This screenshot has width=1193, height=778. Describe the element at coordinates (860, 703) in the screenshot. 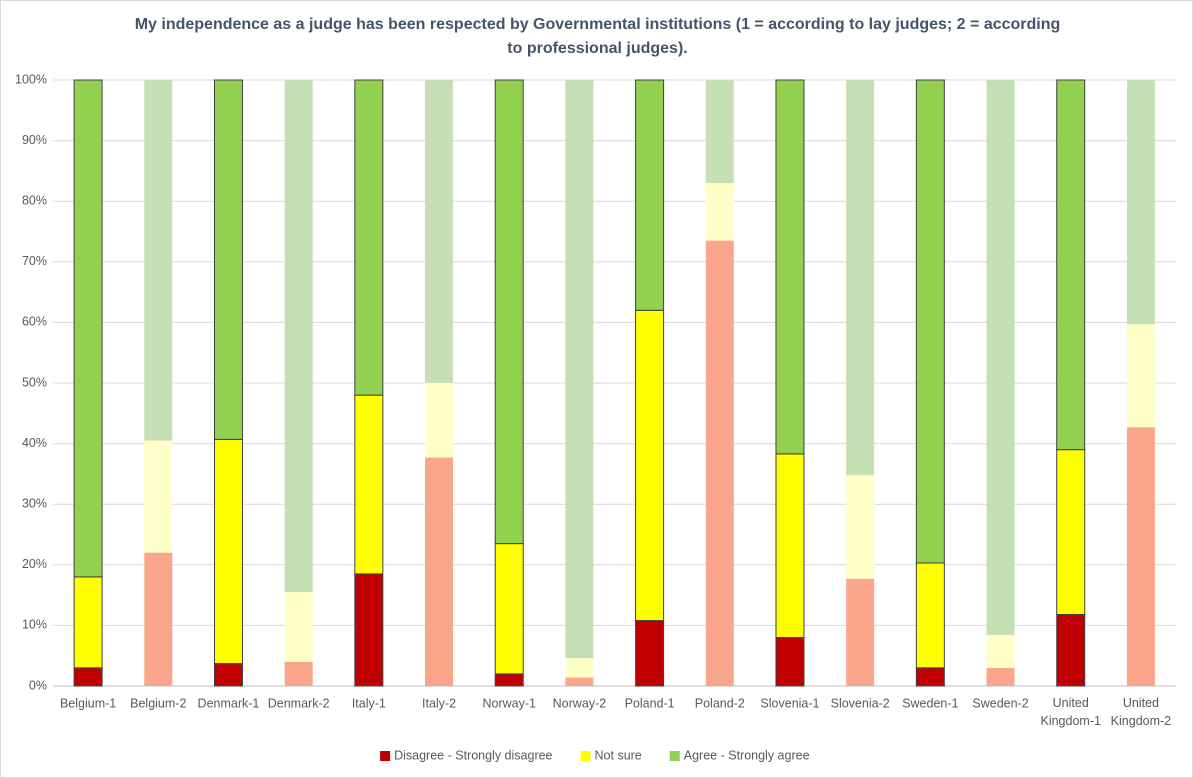

I see `x-tick-label: Slovenia-2` at that location.